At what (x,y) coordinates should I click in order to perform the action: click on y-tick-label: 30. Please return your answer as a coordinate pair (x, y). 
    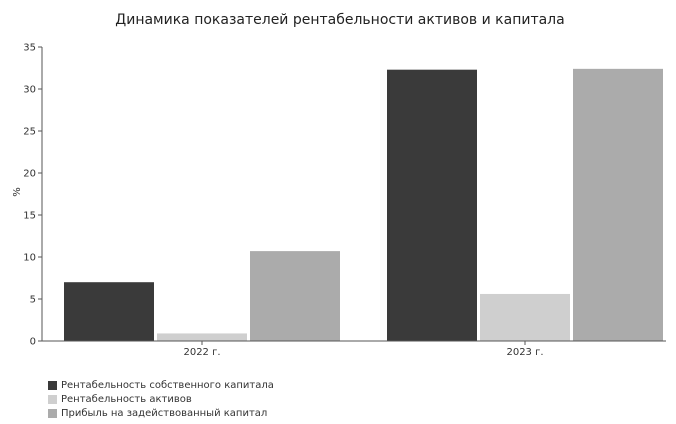
    Looking at the image, I should click on (29, 90).